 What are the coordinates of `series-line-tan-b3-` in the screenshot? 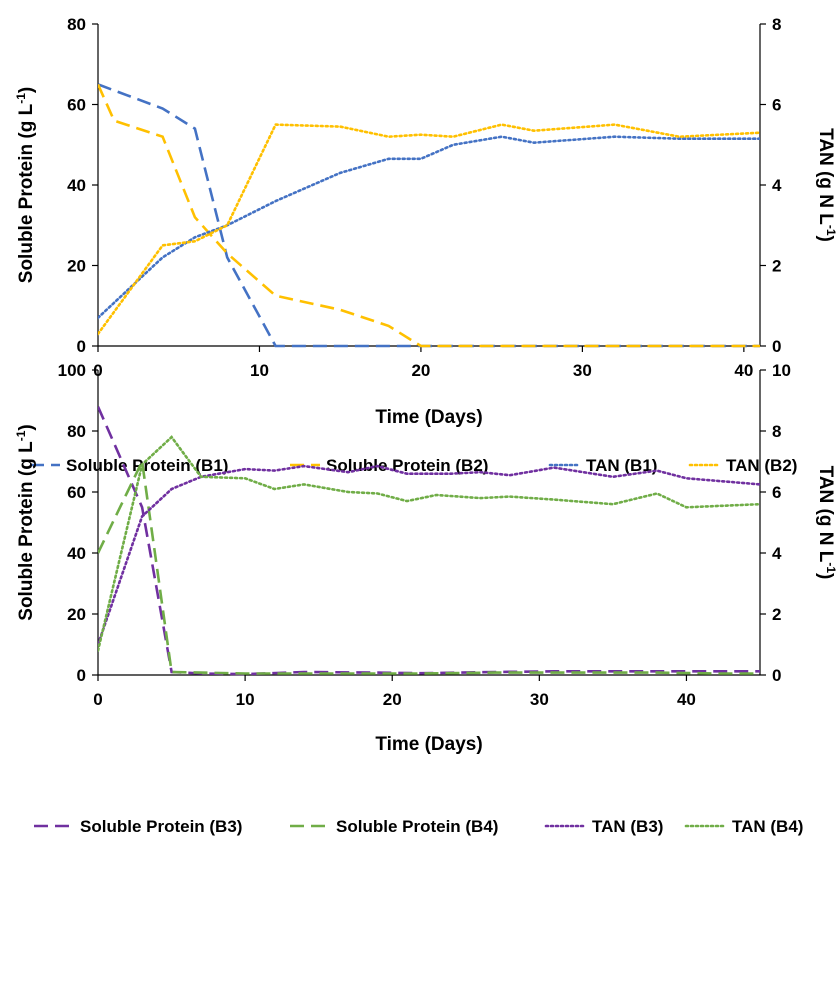 It's located at (429, 555).